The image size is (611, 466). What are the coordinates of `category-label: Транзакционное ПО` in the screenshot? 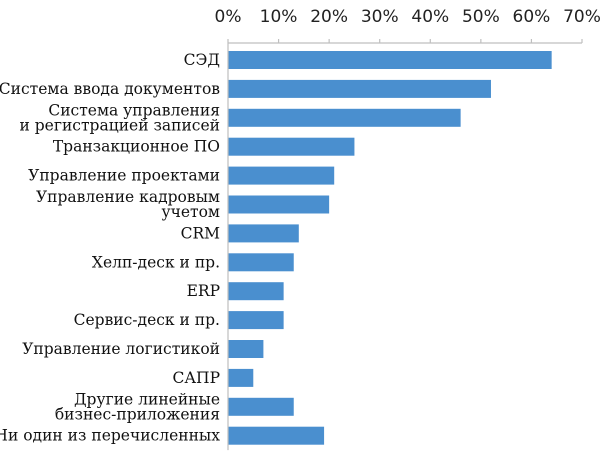 It's located at (136, 147).